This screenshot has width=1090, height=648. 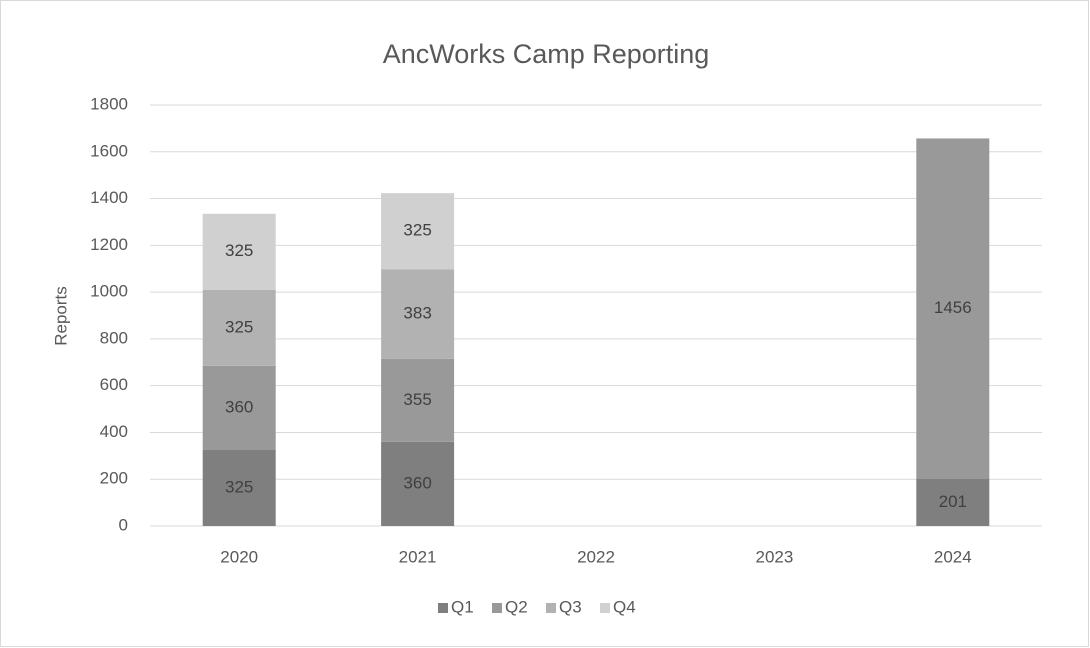 I want to click on legend-label: Q3, so click(x=570, y=606).